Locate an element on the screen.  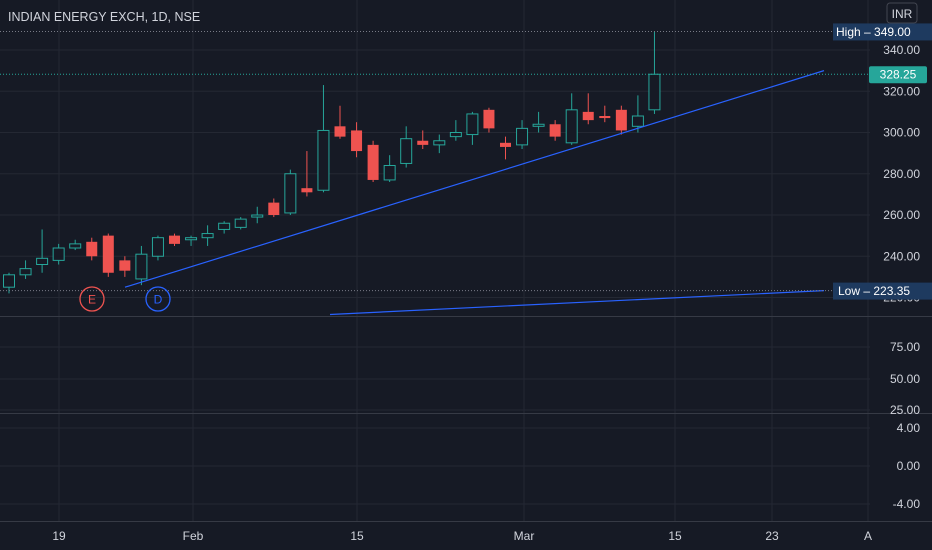
high-tag: High – 349.00 is located at coordinates (882, 32).